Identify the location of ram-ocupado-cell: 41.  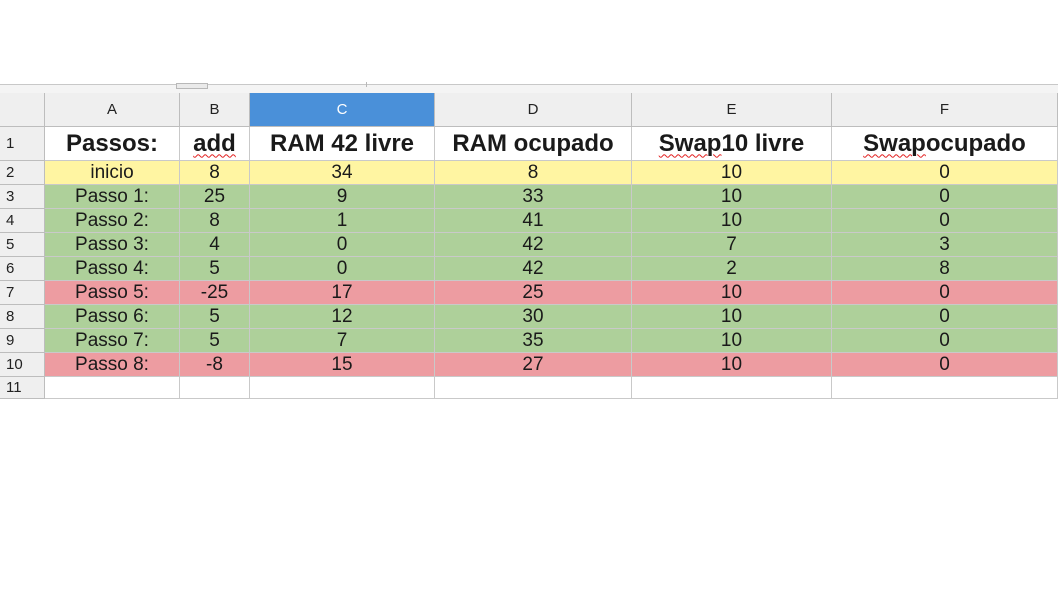
(533, 221).